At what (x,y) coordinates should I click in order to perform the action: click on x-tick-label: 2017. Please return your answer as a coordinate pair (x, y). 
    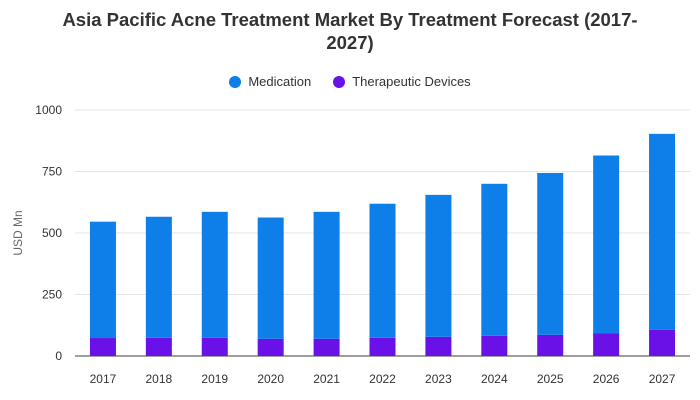
    Looking at the image, I should click on (103, 379).